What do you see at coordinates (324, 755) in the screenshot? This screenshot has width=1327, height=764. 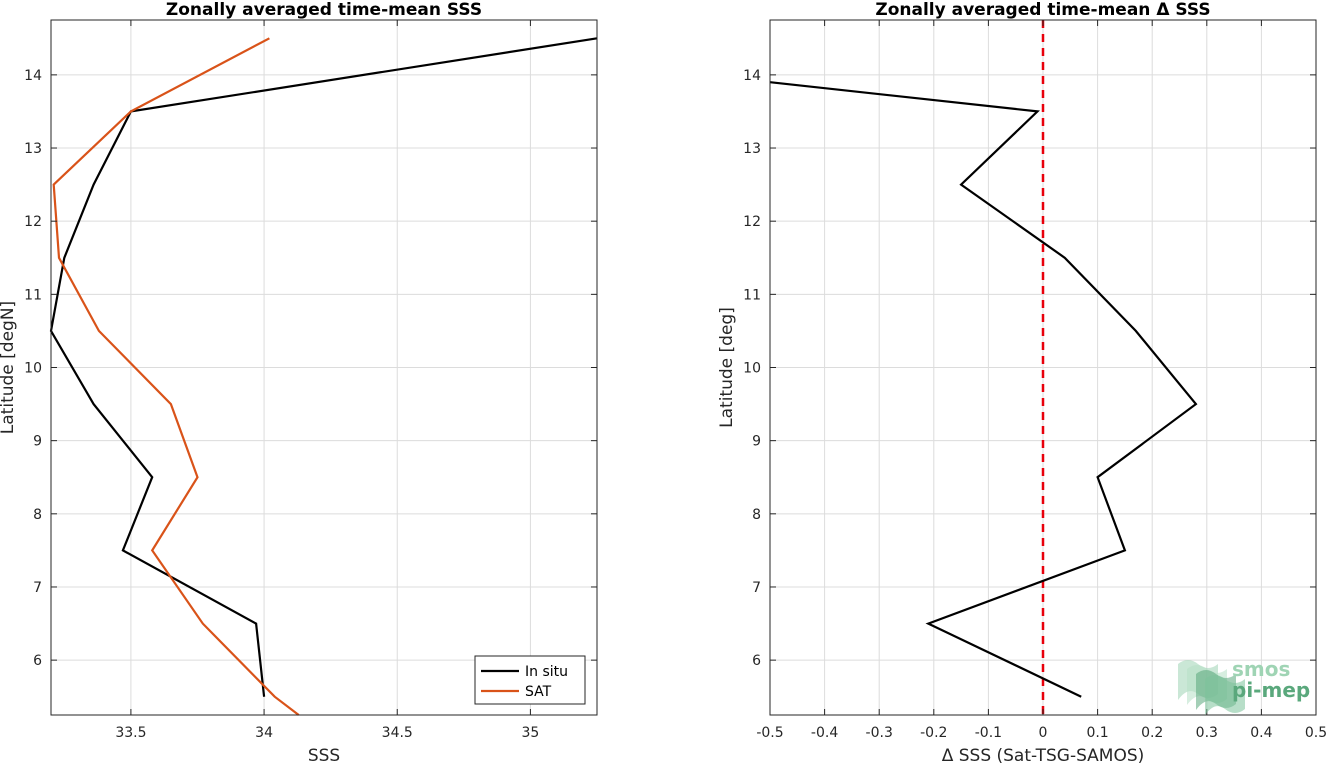 I see `x-axis-label: SSS` at bounding box center [324, 755].